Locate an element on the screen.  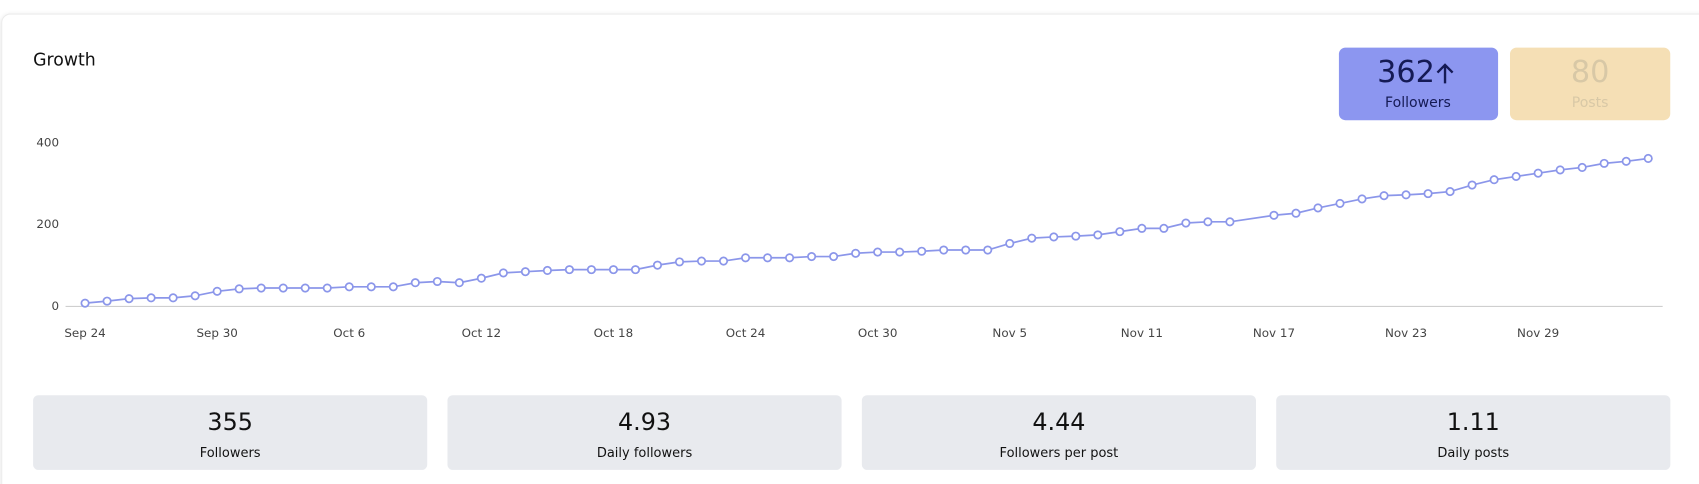
x-tick-label: Nov 5 is located at coordinates (1009, 333).